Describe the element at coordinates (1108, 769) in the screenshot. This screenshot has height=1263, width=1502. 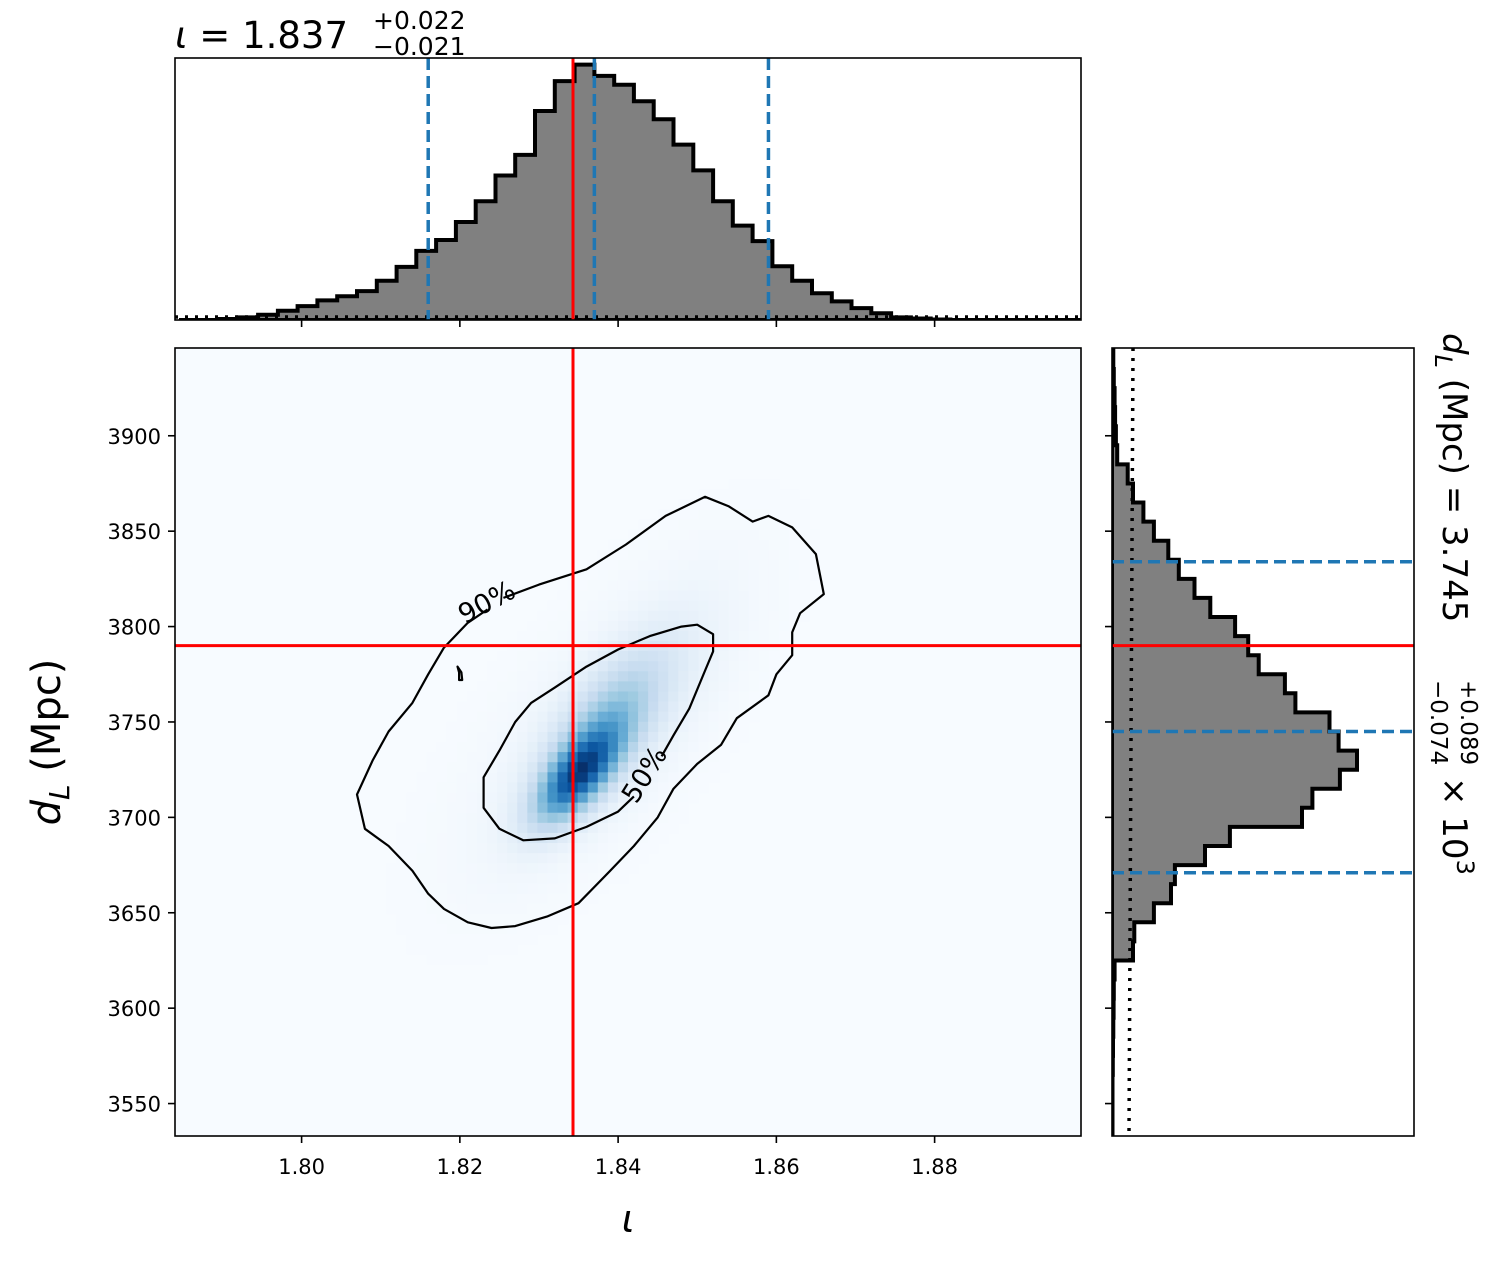
I see `right-panel-ticks` at that location.